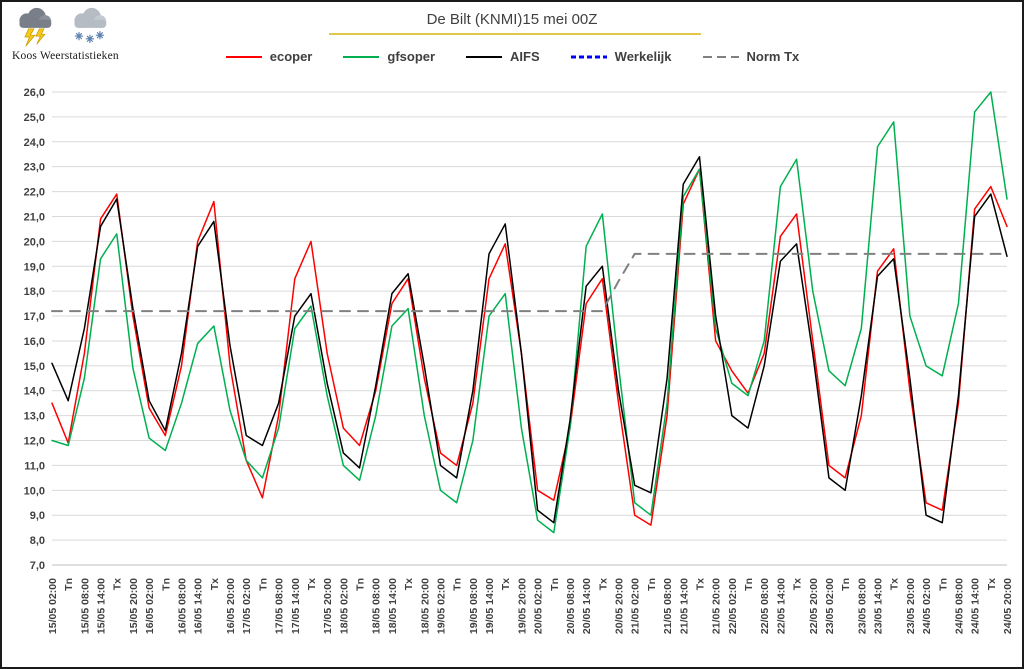  Describe the element at coordinates (668, 606) in the screenshot. I see `x-axis-label: 21/05 08:00` at that location.